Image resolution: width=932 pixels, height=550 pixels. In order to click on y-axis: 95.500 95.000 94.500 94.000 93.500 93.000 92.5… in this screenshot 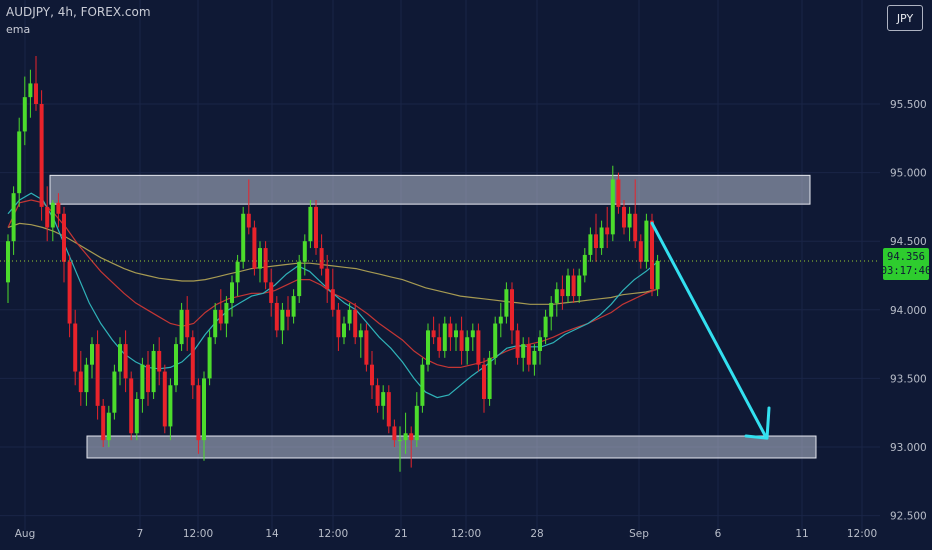, I will do `click(908, 311)`.